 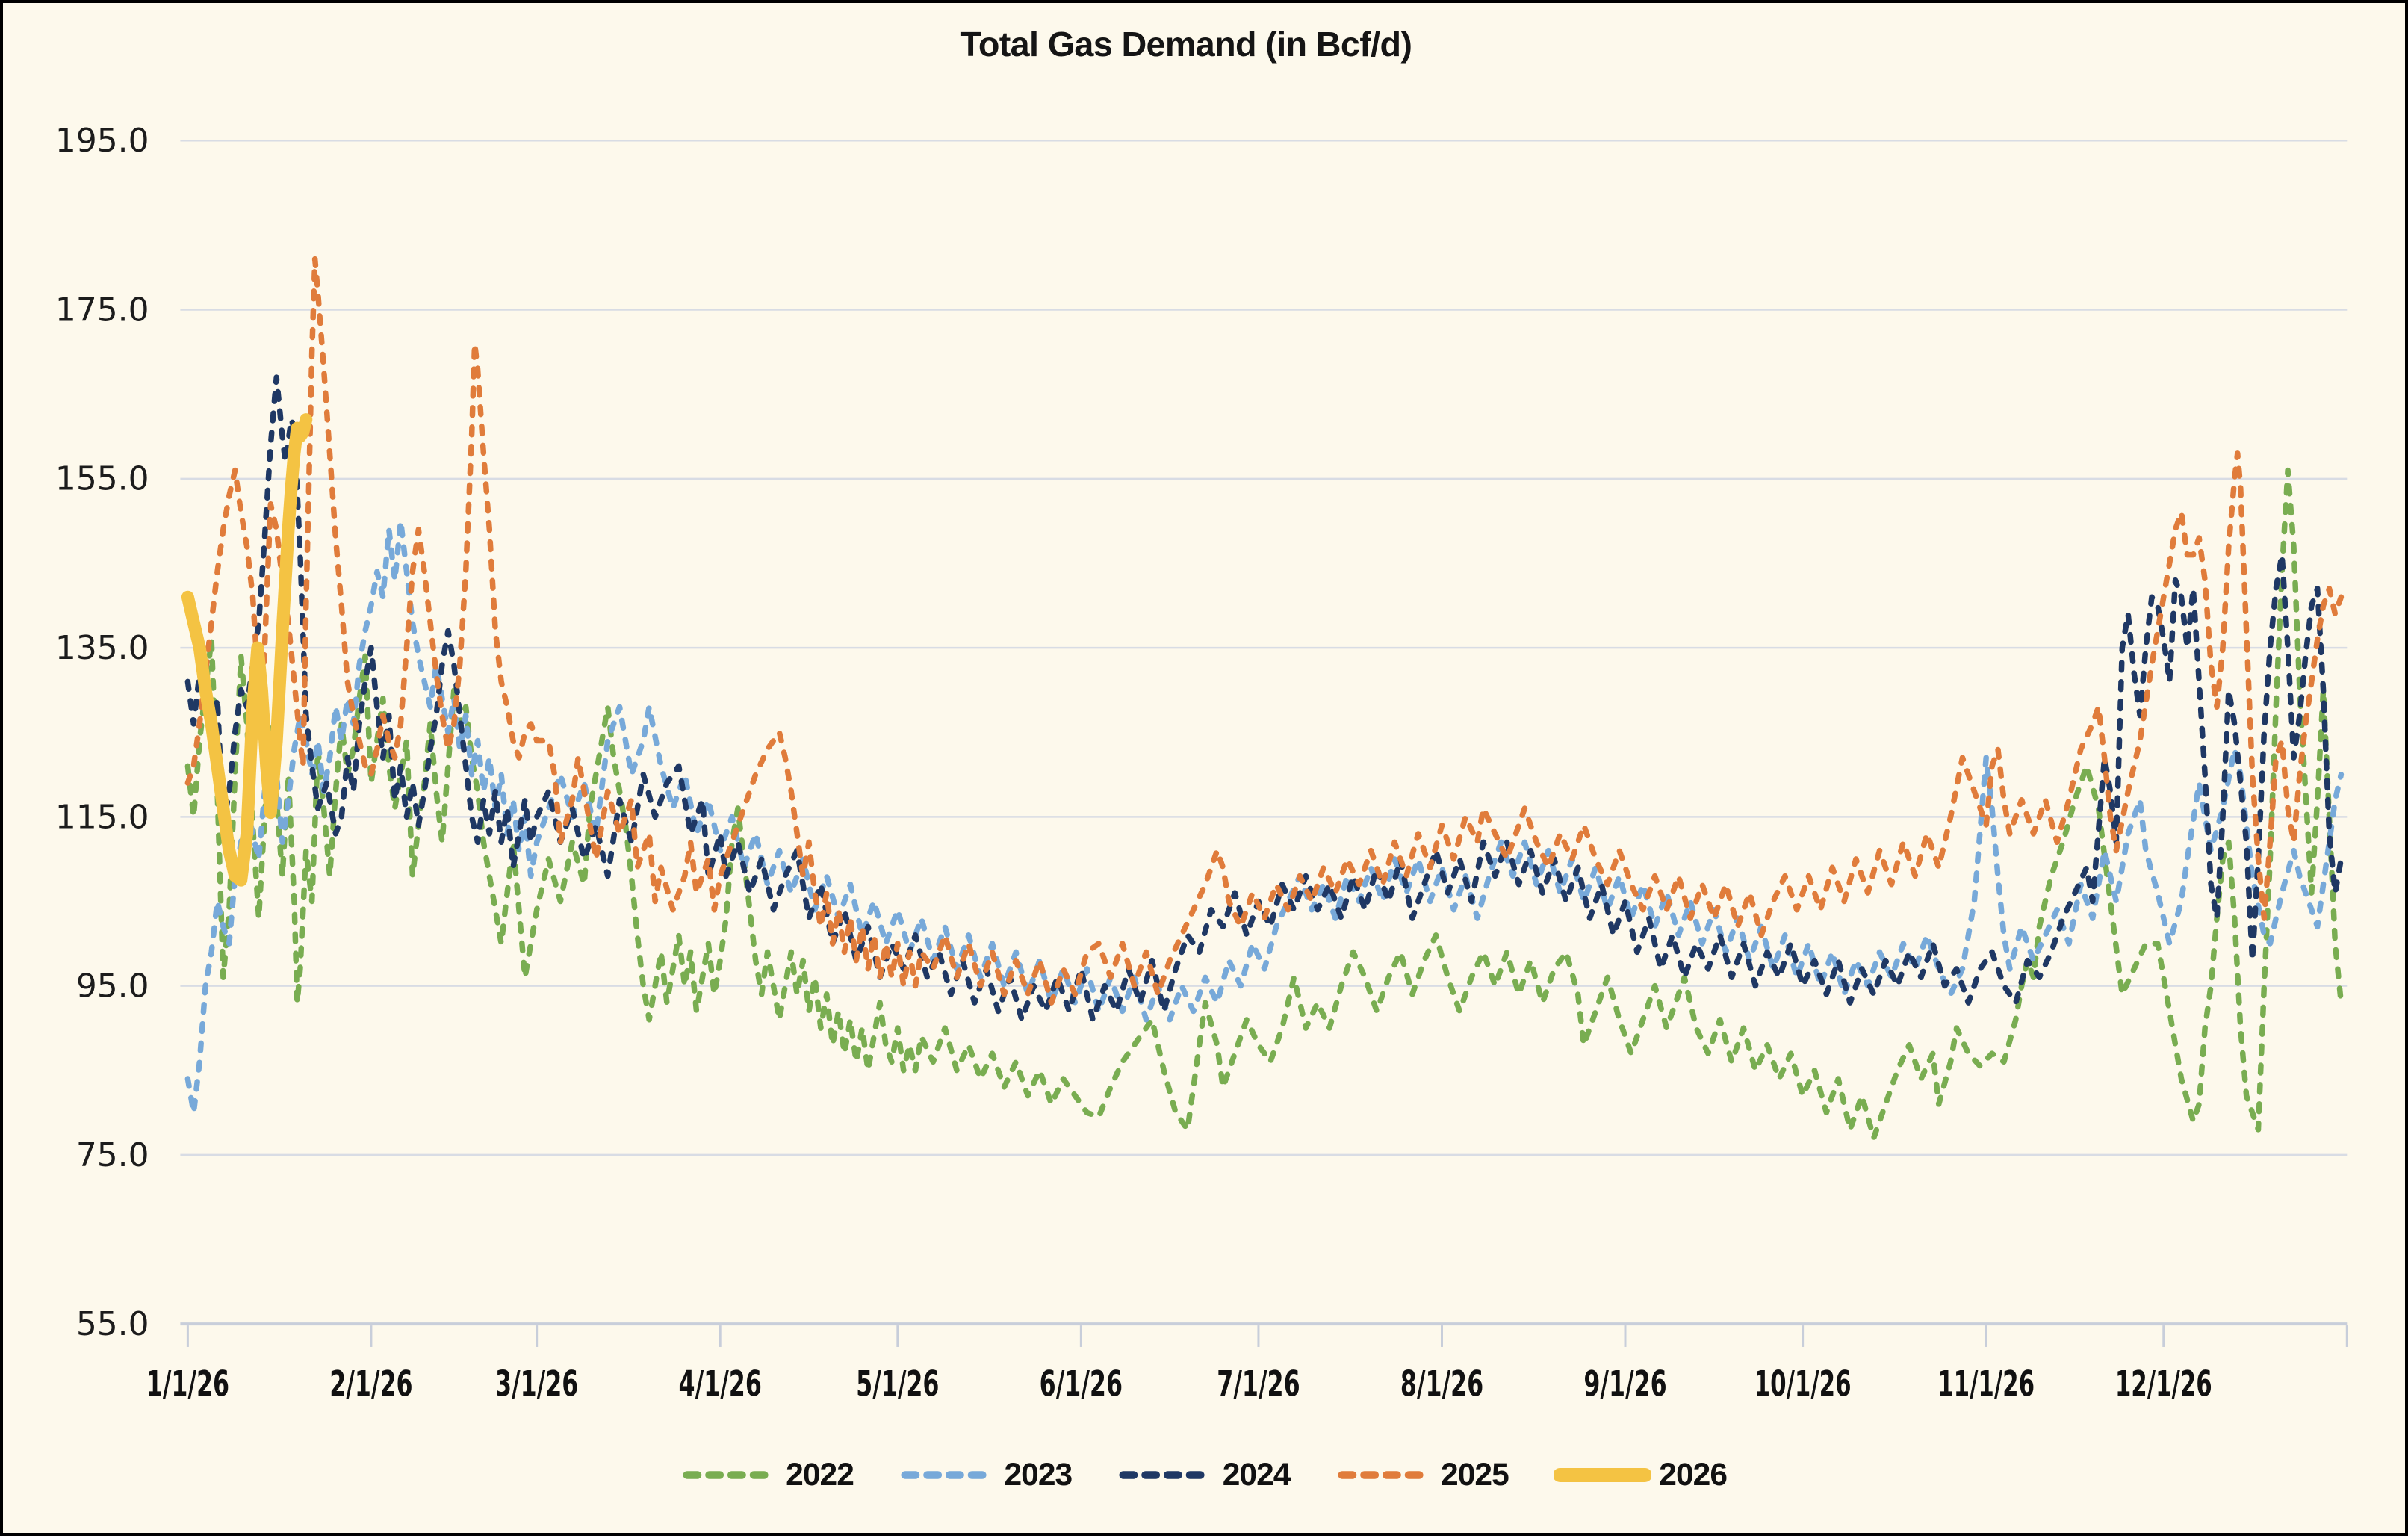 What do you see at coordinates (720, 1385) in the screenshot?
I see `x-tick-label-4/1/26: 4/1/26` at bounding box center [720, 1385].